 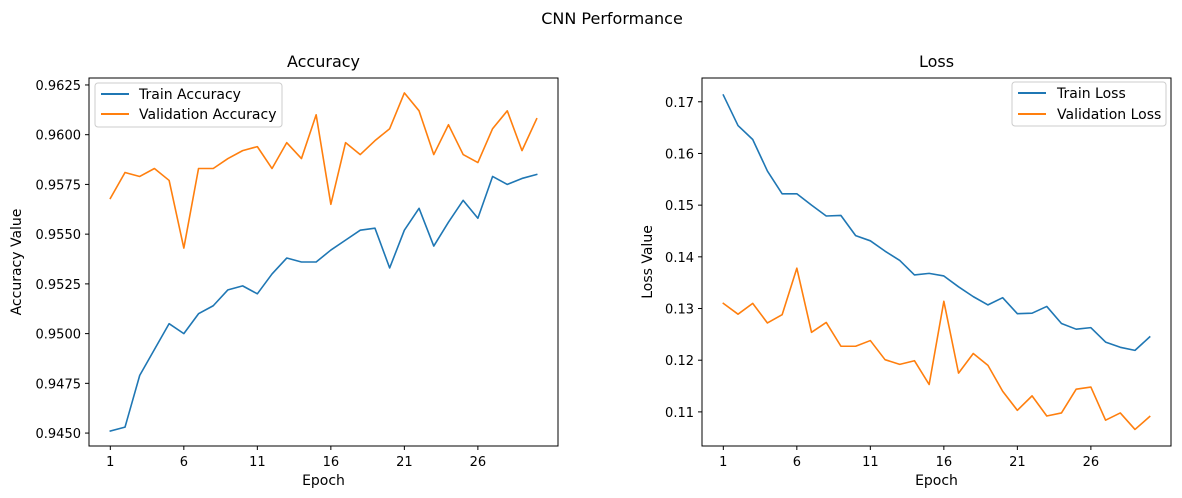 What do you see at coordinates (189, 95) in the screenshot?
I see `accuracy-legend-train-label: Train Accuracy` at bounding box center [189, 95].